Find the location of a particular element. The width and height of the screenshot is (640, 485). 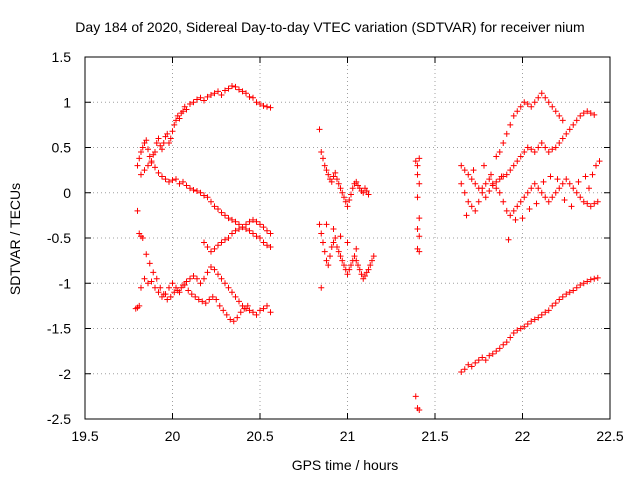

y-tick-label: 0.5 is located at coordinates (62, 148).